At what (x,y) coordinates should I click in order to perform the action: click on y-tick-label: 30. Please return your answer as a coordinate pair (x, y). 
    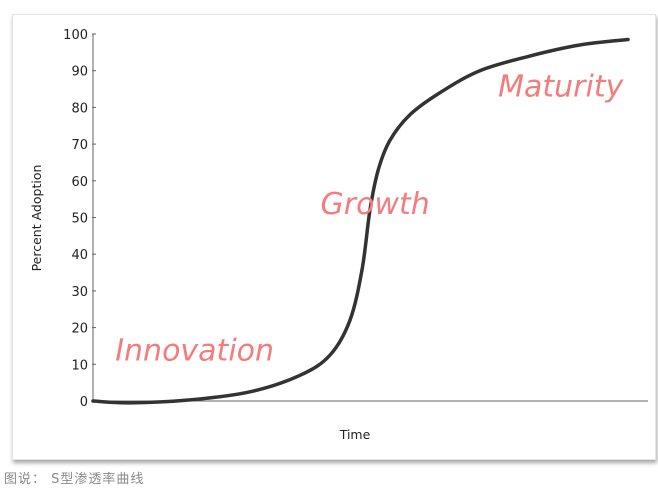
    Looking at the image, I should click on (79, 292).